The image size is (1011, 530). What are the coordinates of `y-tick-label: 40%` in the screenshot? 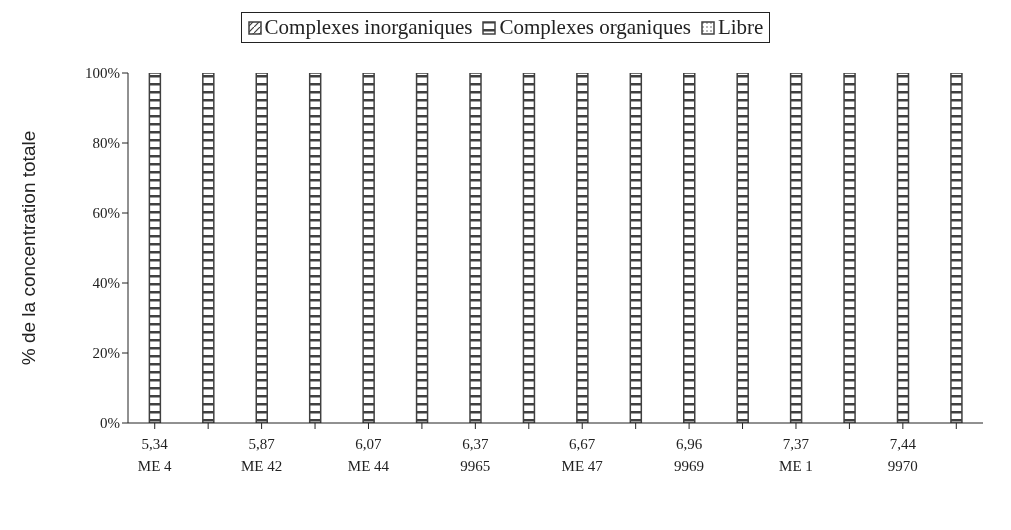 It's located at (106, 283).